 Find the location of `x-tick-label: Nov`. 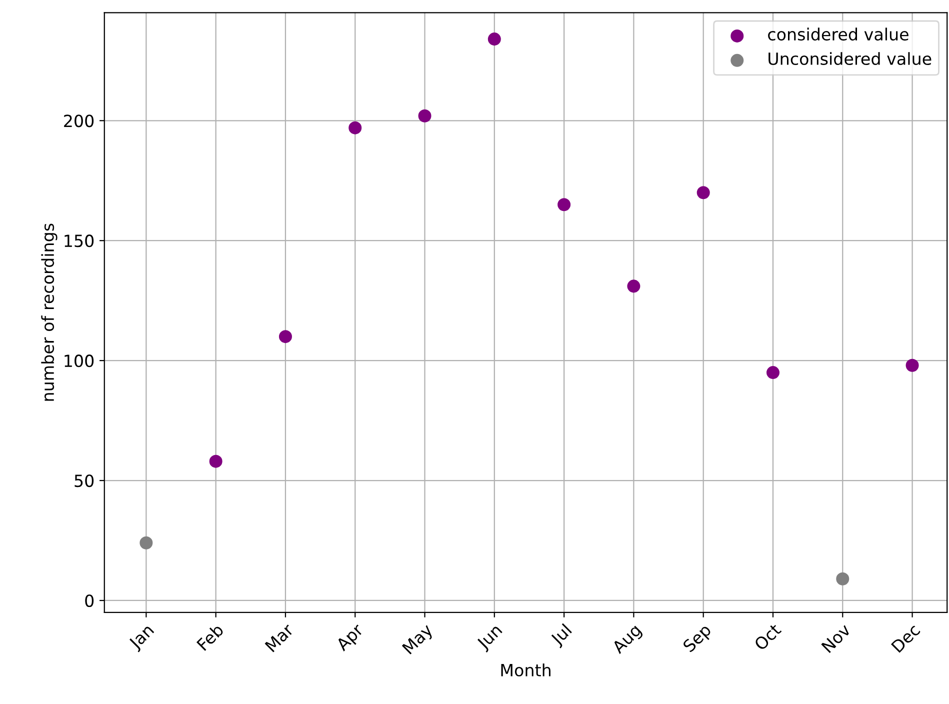

x-tick-label: Nov is located at coordinates (836, 638).